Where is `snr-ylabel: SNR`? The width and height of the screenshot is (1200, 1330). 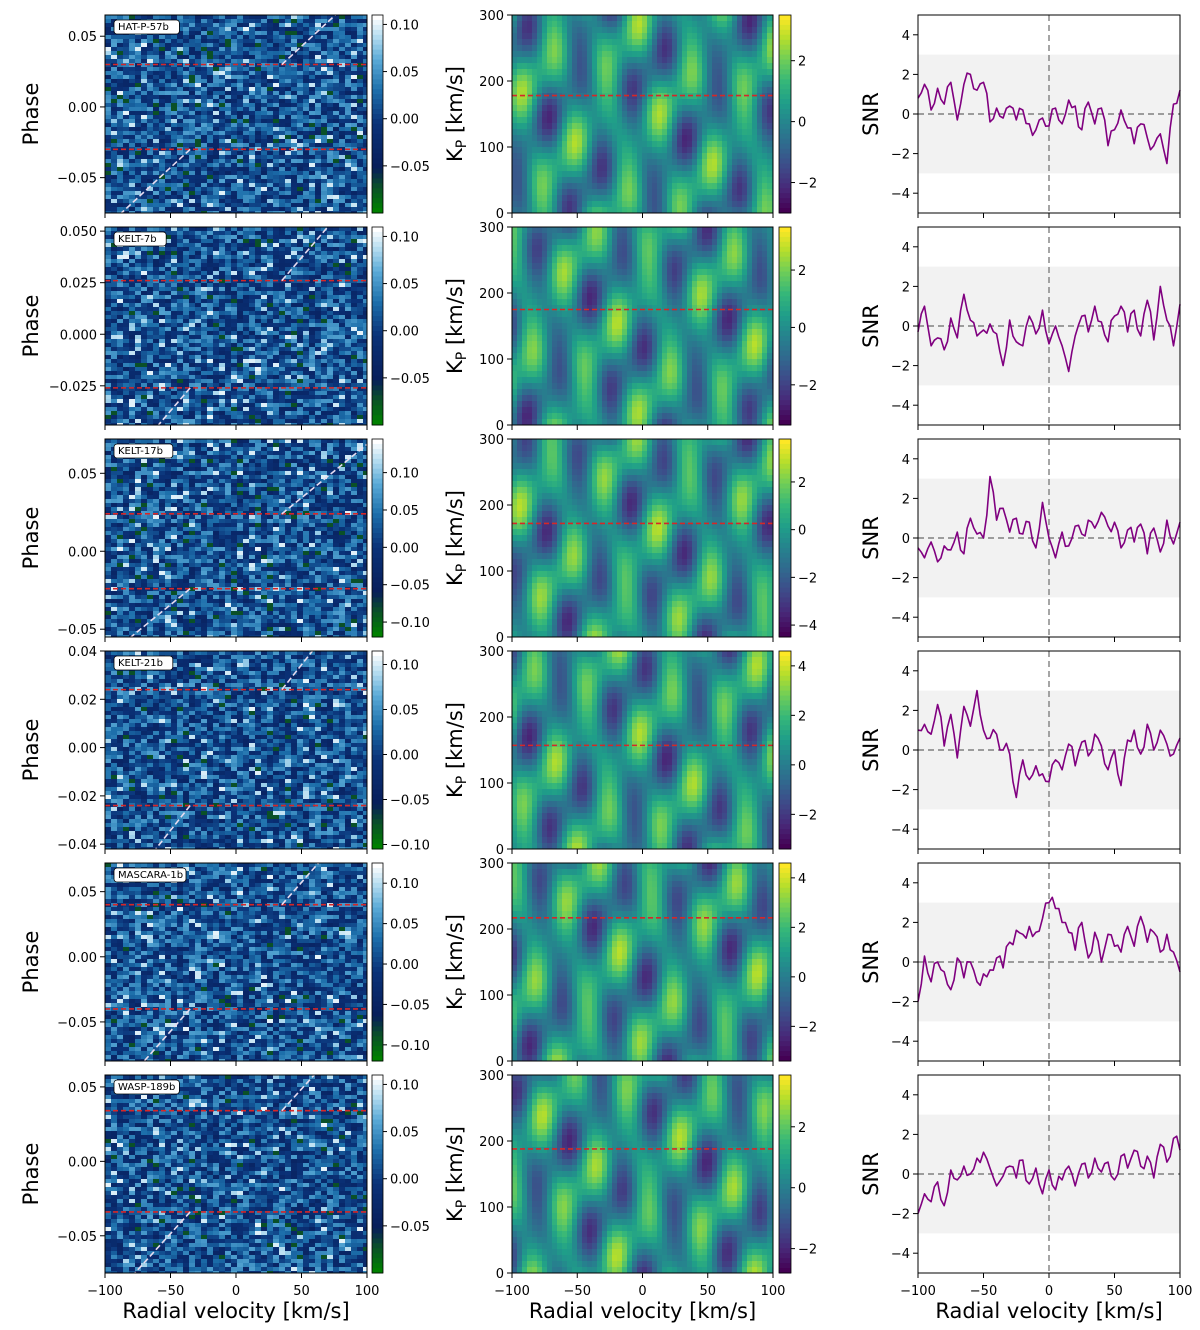 snr-ylabel: SNR is located at coordinates (871, 750).